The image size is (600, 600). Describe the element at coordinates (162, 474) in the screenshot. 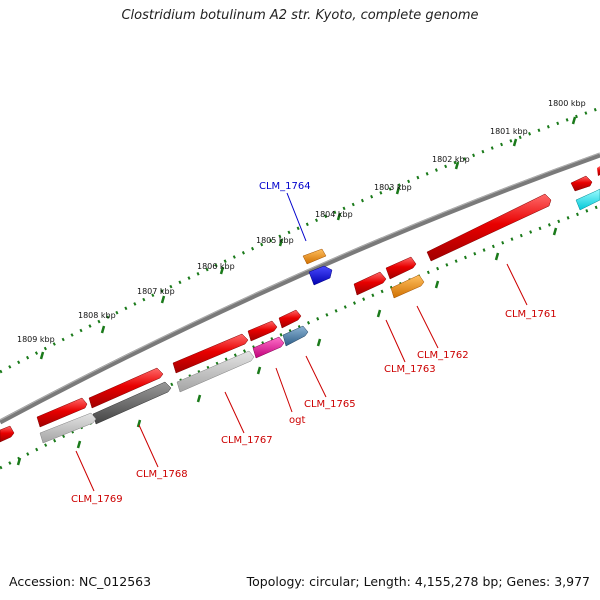

I see `label-clm1768: CLM_1768` at that location.